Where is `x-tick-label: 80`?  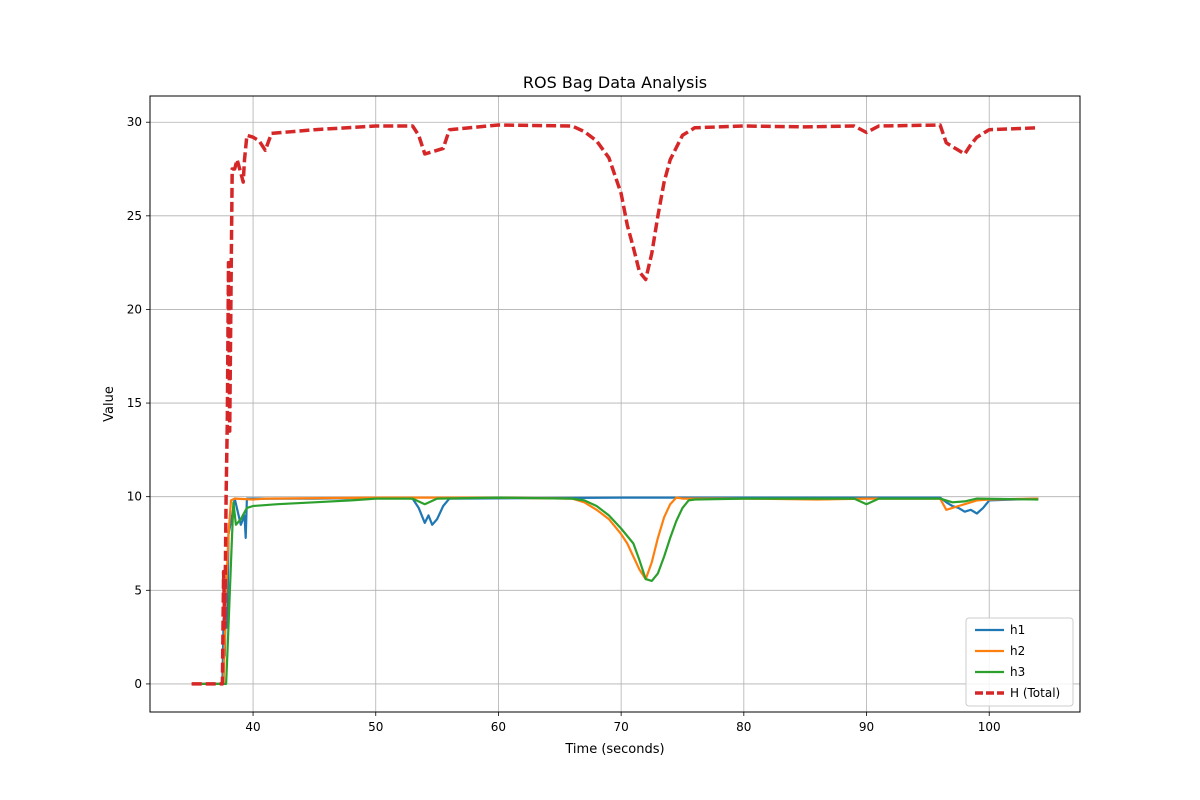 x-tick-label: 80 is located at coordinates (743, 727).